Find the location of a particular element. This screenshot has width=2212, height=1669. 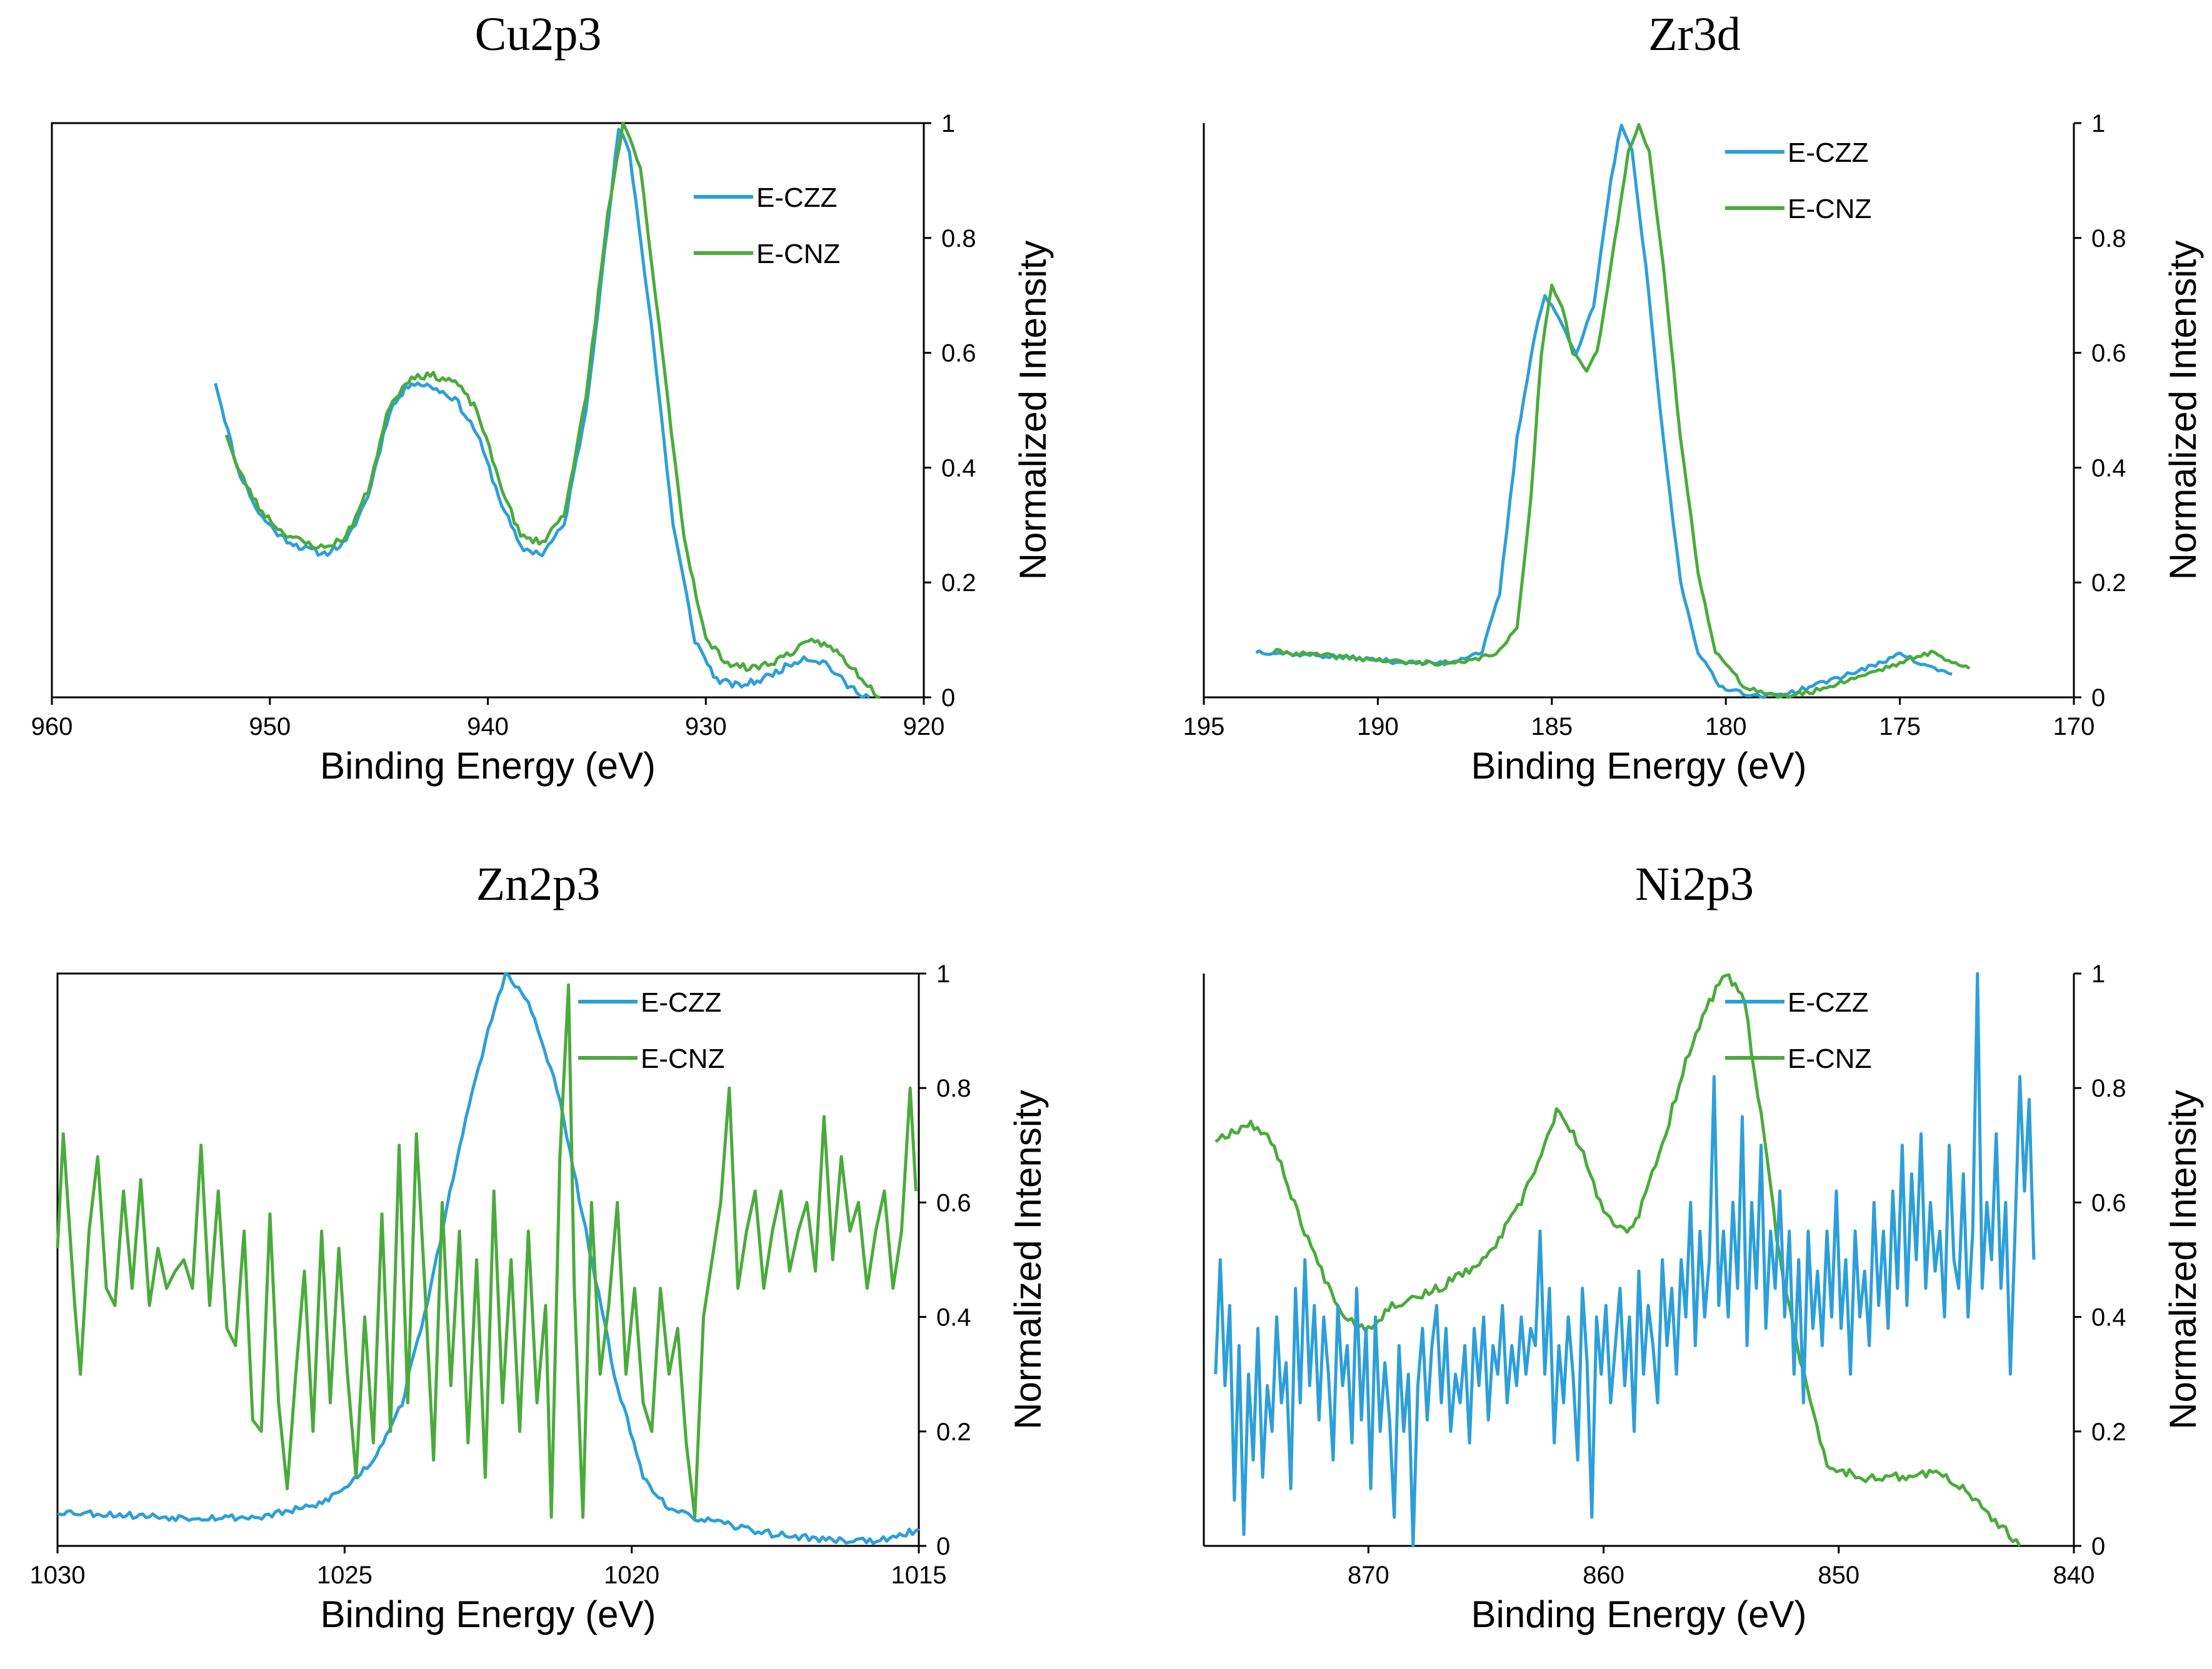

x-tick-label: 195 is located at coordinates (1204, 726).